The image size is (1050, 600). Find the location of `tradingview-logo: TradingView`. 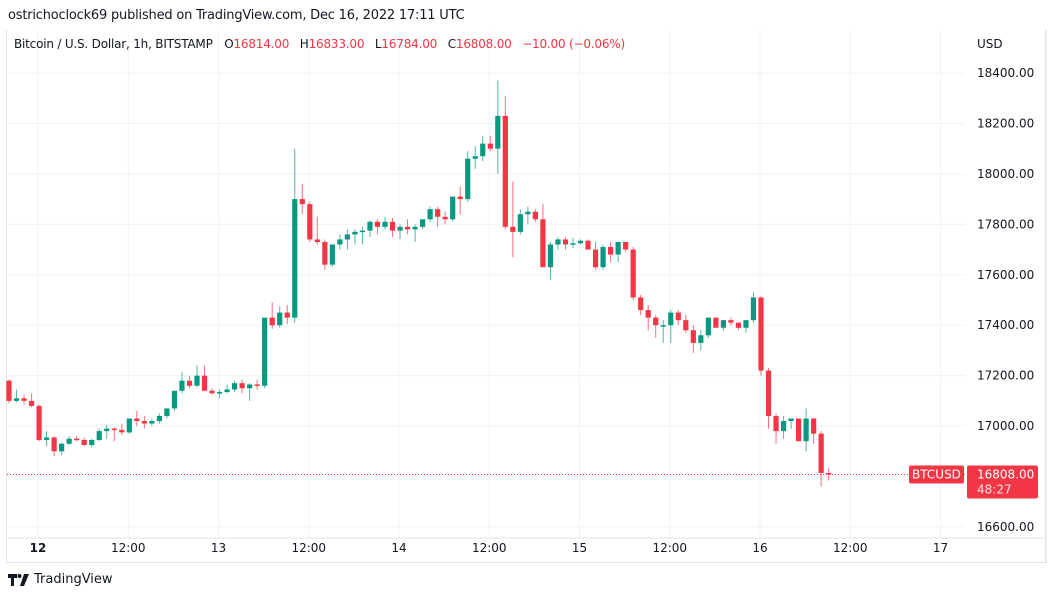

tradingview-logo: TradingView is located at coordinates (60, 579).